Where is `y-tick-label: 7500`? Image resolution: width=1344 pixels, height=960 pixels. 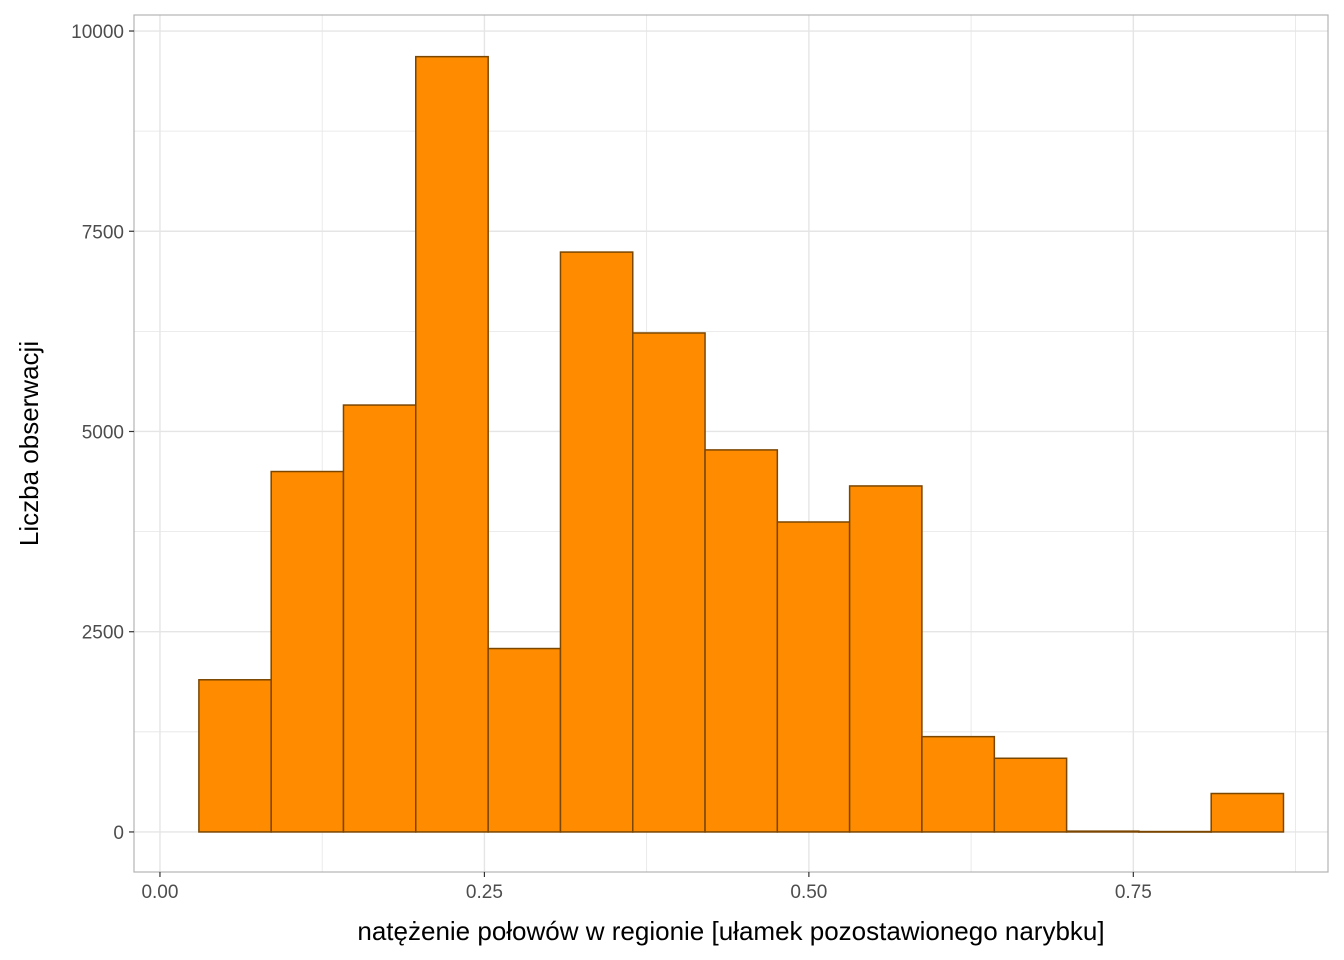 y-tick-label: 7500 is located at coordinates (103, 232).